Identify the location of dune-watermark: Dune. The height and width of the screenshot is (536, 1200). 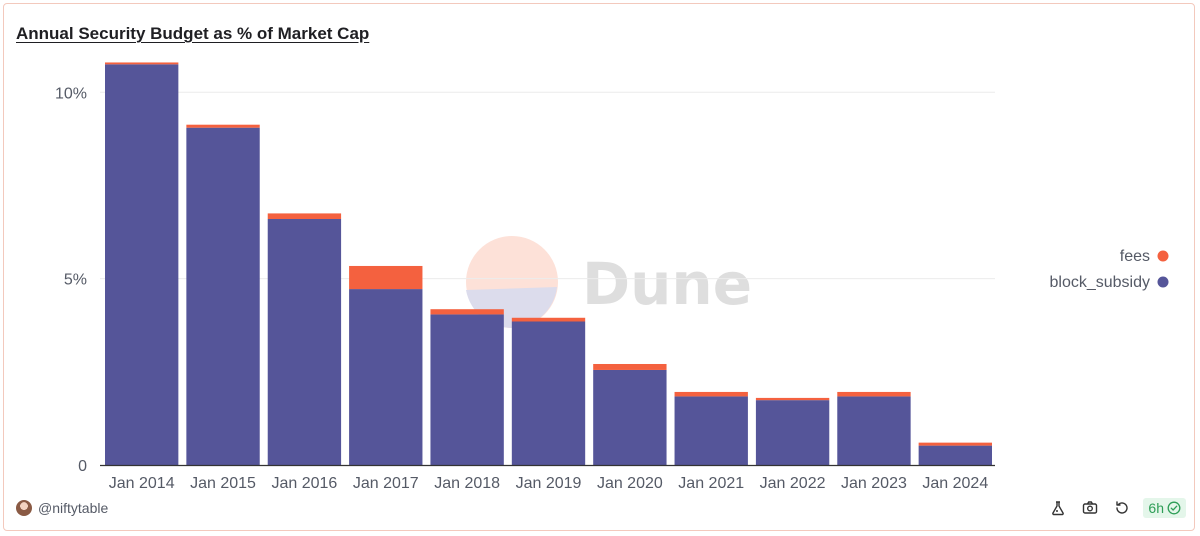
(667, 284).